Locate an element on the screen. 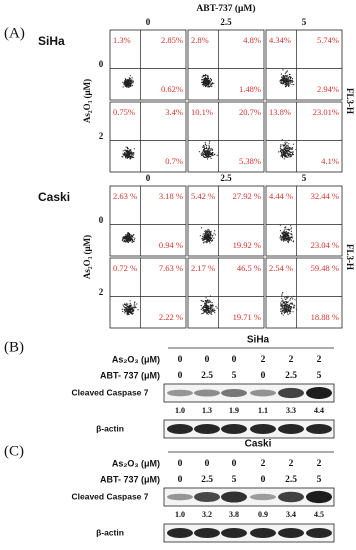 The image size is (356, 550). quadrant-percent: 23.04 % is located at coordinates (325, 245).